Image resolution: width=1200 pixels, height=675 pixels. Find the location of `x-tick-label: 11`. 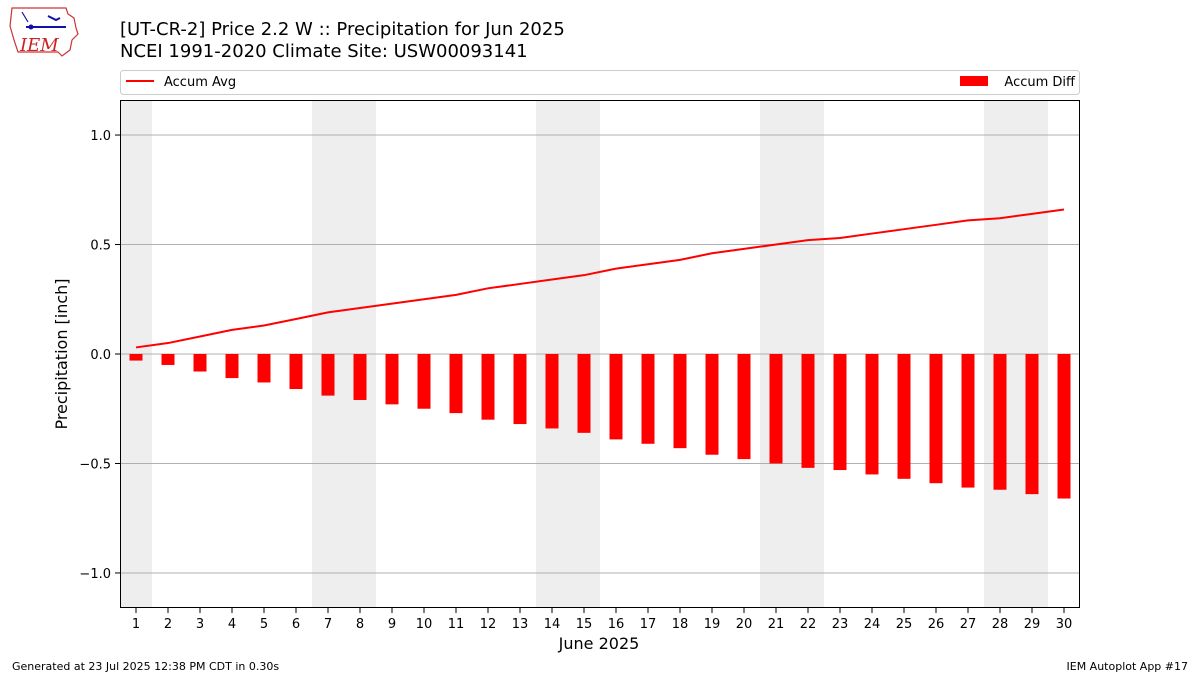

x-tick-label: 11 is located at coordinates (456, 624).